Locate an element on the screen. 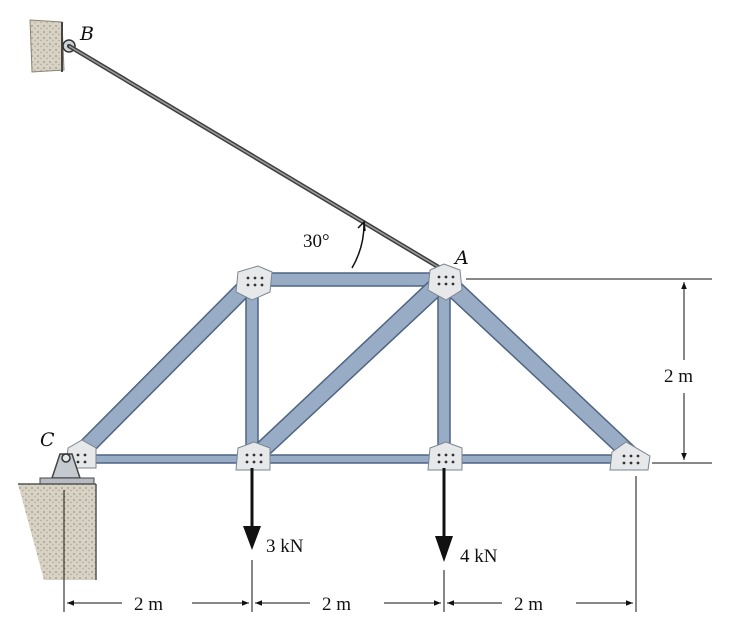 Image resolution: width=730 pixels, height=638 pixels. label-span-2: 2 m is located at coordinates (336, 604).